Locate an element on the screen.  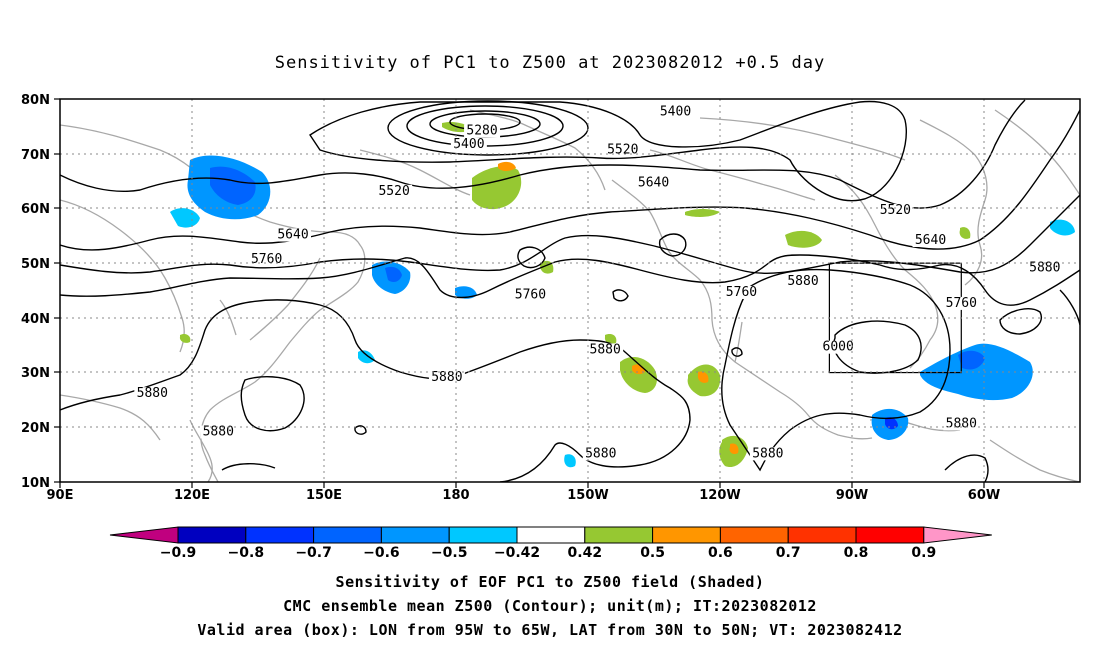
colorbar-label: 0.7 is located at coordinates (788, 553).